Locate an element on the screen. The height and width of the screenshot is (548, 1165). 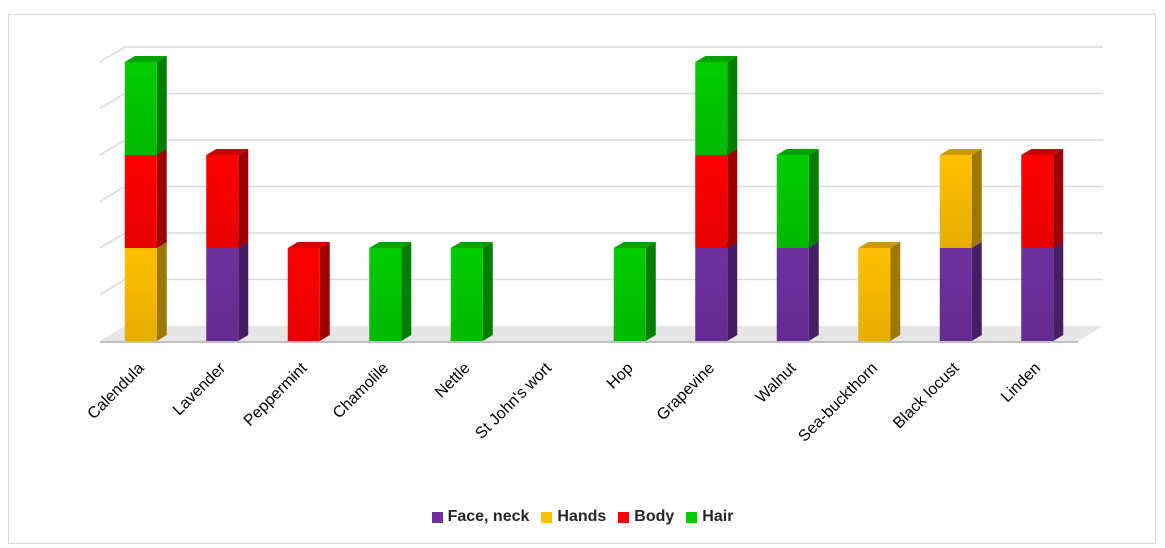
legend-swatch-body is located at coordinates (624, 517).